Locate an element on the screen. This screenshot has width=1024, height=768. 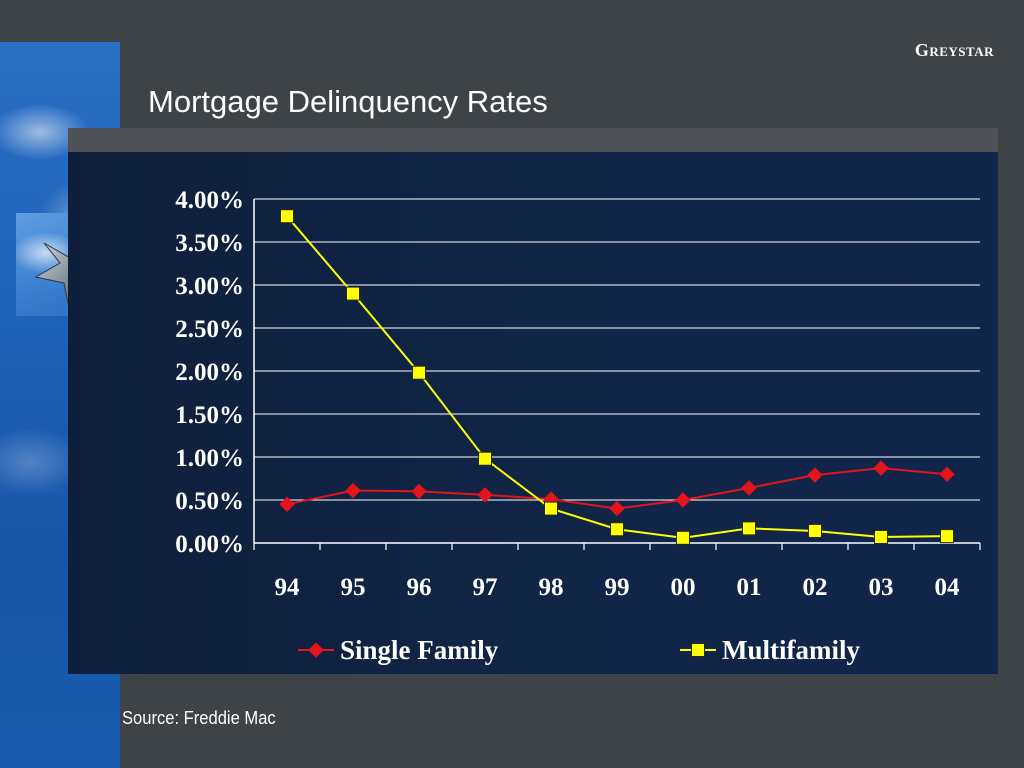
x-tick-label: 97 is located at coordinates (485, 587).